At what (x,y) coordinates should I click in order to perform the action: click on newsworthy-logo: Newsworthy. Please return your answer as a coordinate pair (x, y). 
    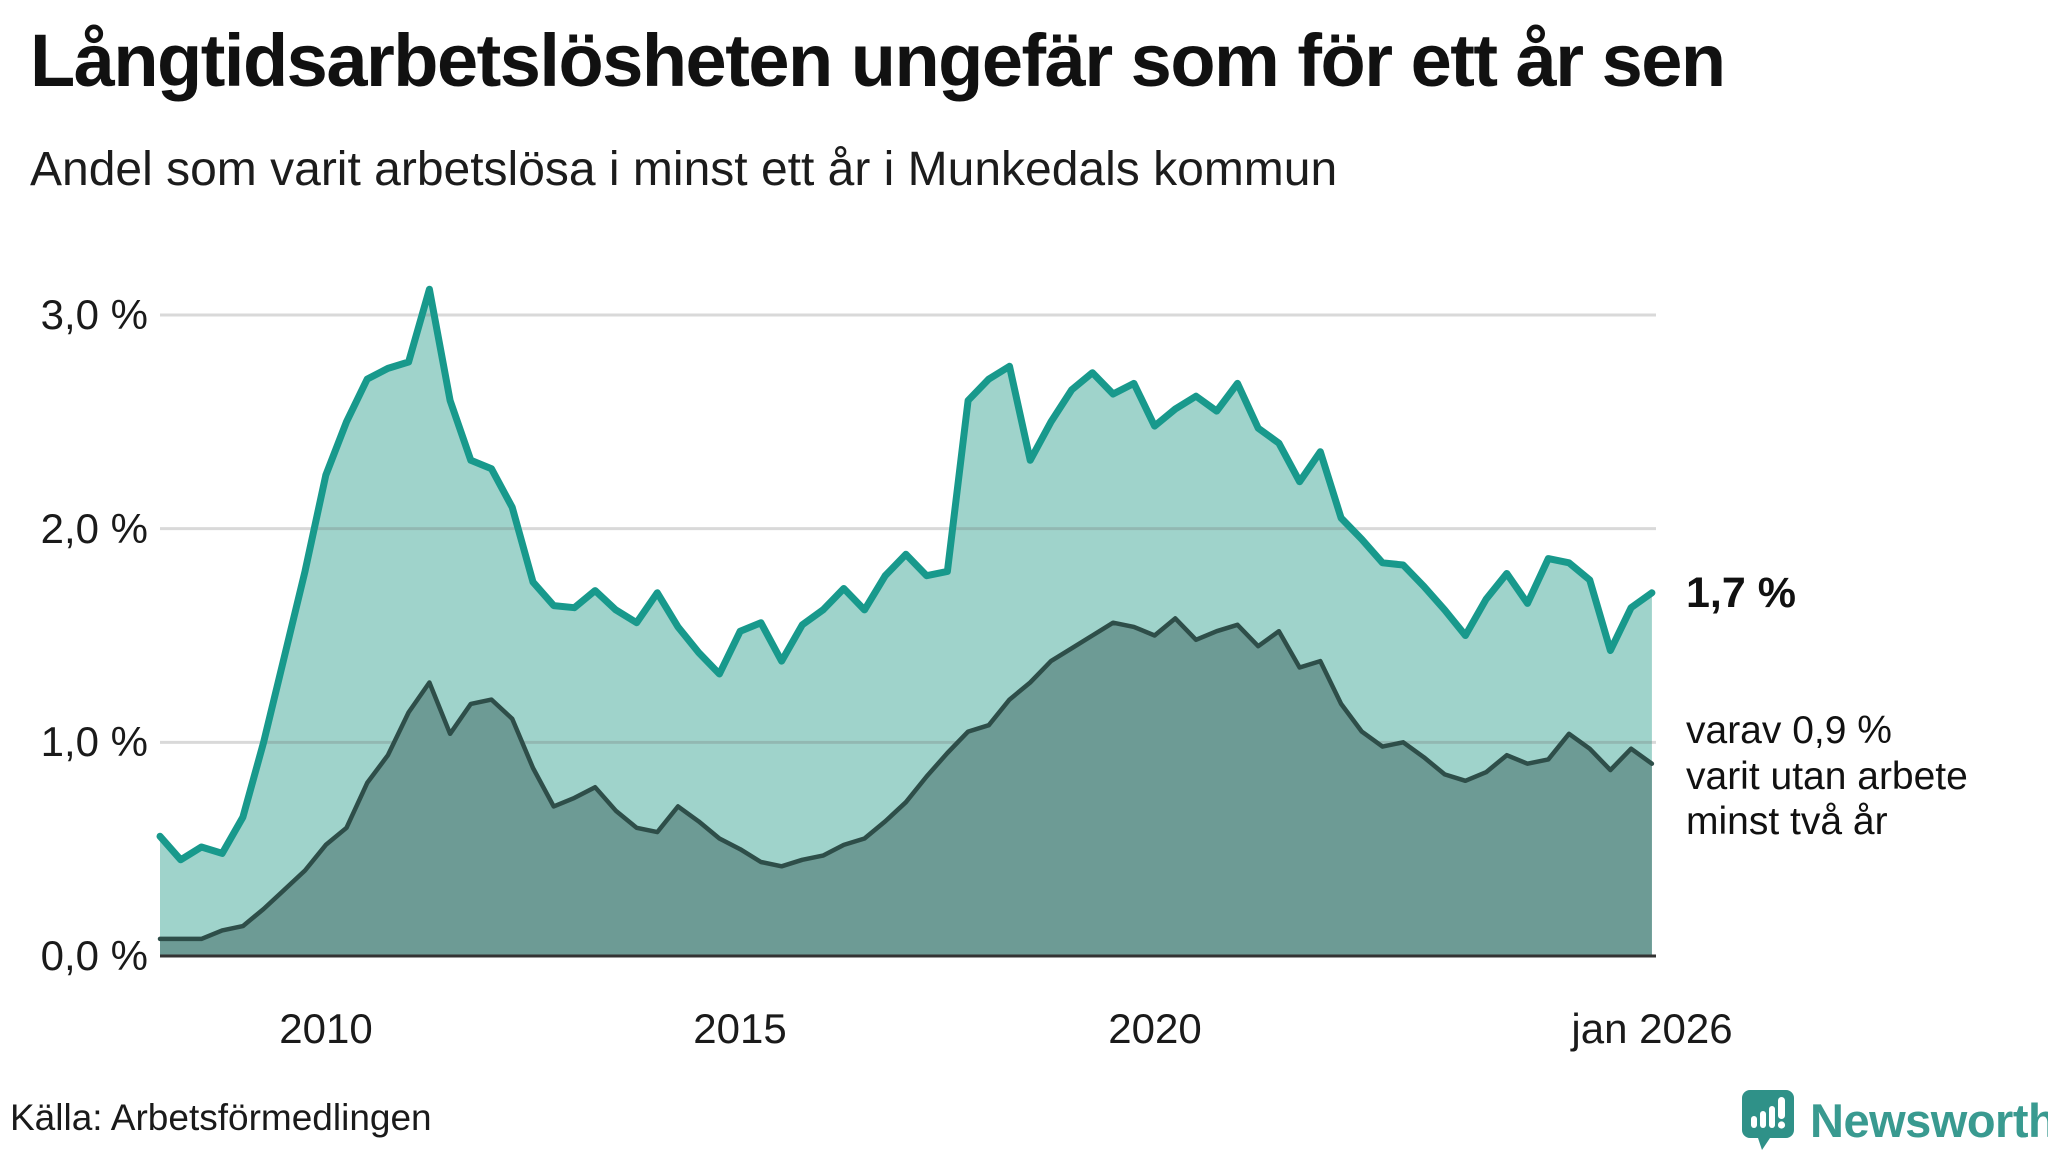
    Looking at the image, I should click on (1894, 1120).